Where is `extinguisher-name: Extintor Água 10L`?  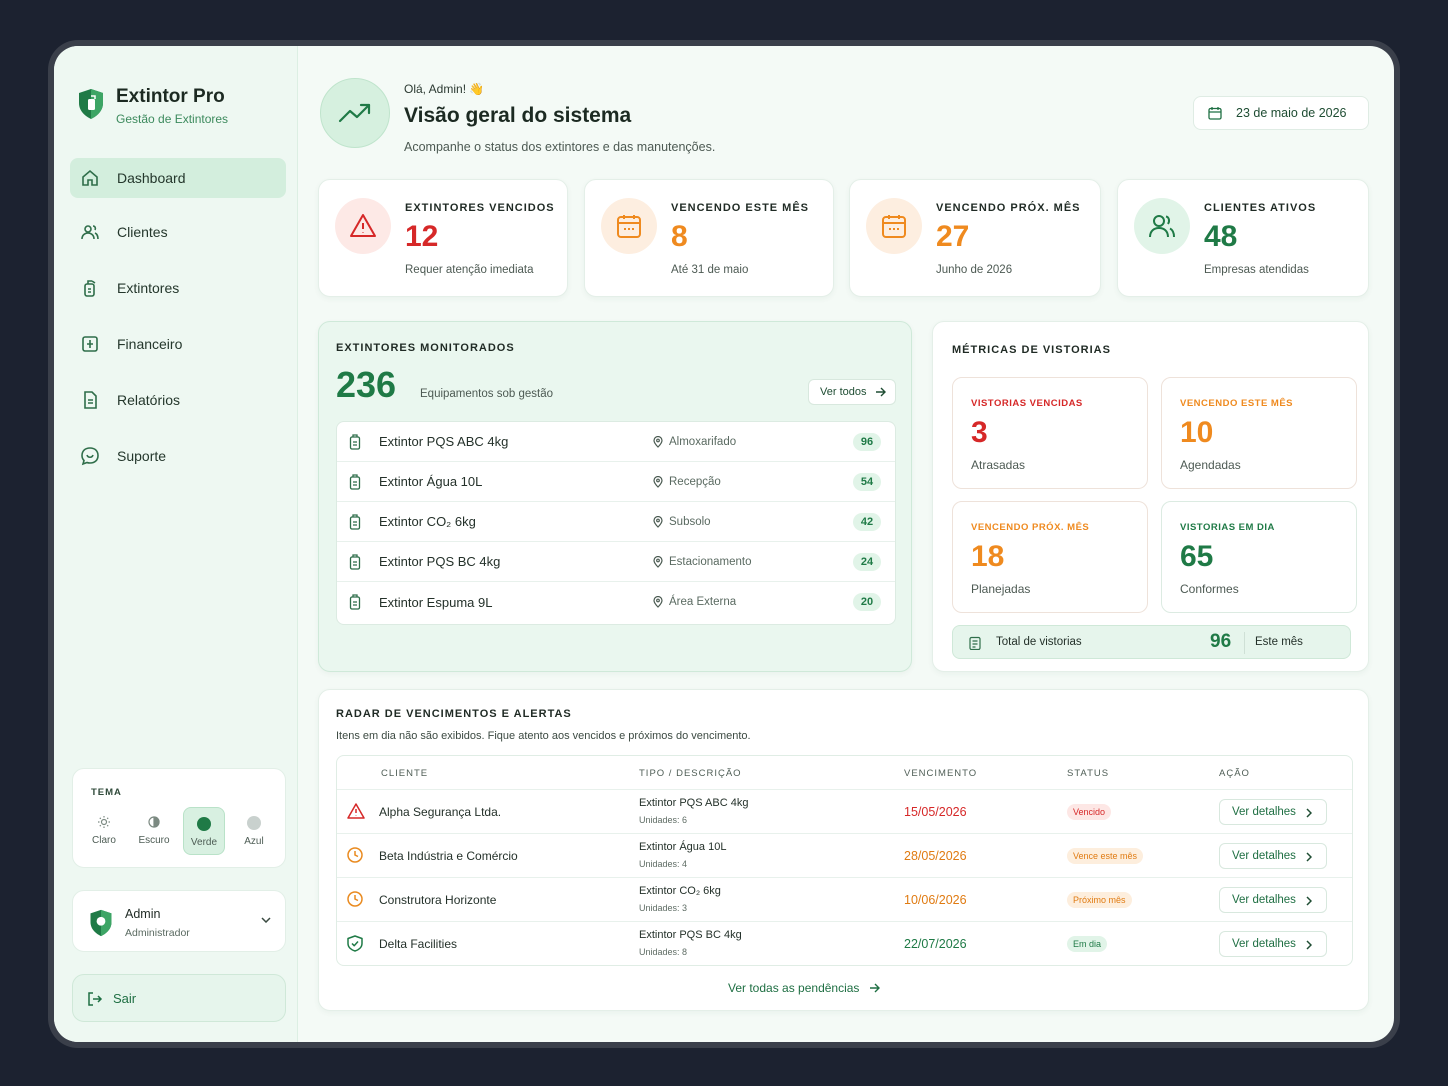
extinguisher-name: Extintor Água 10L is located at coordinates (431, 481).